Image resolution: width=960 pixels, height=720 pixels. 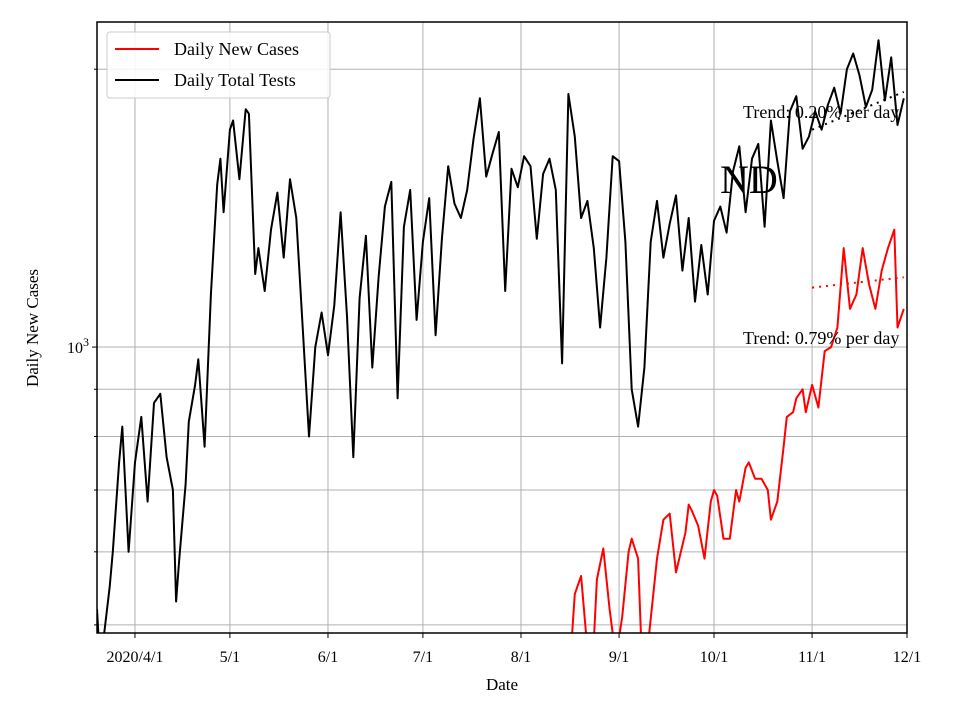 I want to click on legend-label-daily-total-tests: Daily Total Tests, so click(x=235, y=80).